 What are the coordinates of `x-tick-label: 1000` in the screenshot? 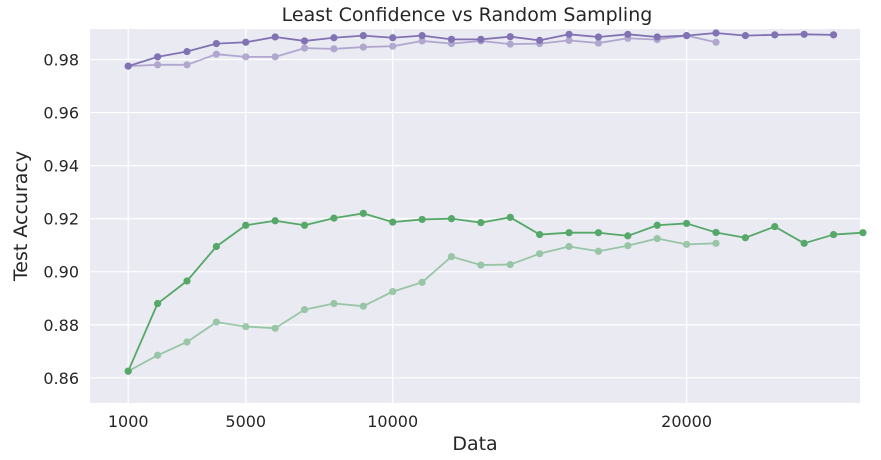 It's located at (128, 421).